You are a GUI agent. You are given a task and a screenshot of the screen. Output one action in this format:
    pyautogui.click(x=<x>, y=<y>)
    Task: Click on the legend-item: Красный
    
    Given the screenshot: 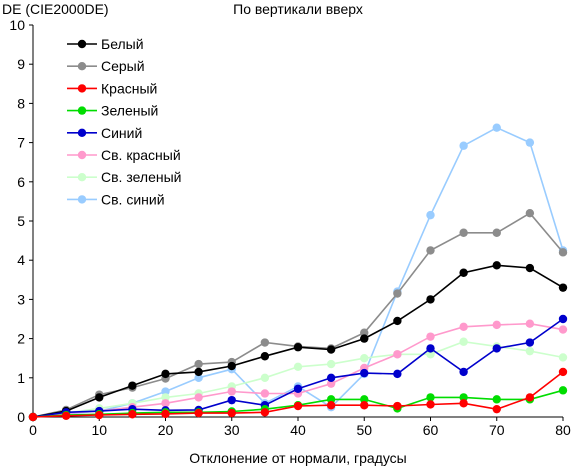 What is the action you would take?
    pyautogui.click(x=112, y=88)
    